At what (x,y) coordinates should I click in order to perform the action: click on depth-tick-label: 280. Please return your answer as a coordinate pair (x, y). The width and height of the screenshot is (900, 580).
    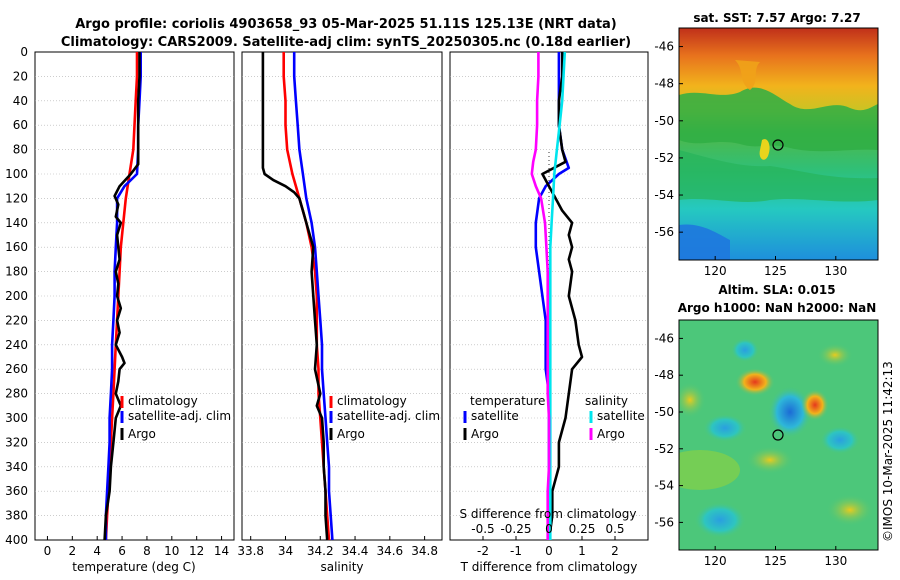
    Looking at the image, I should click on (16, 394).